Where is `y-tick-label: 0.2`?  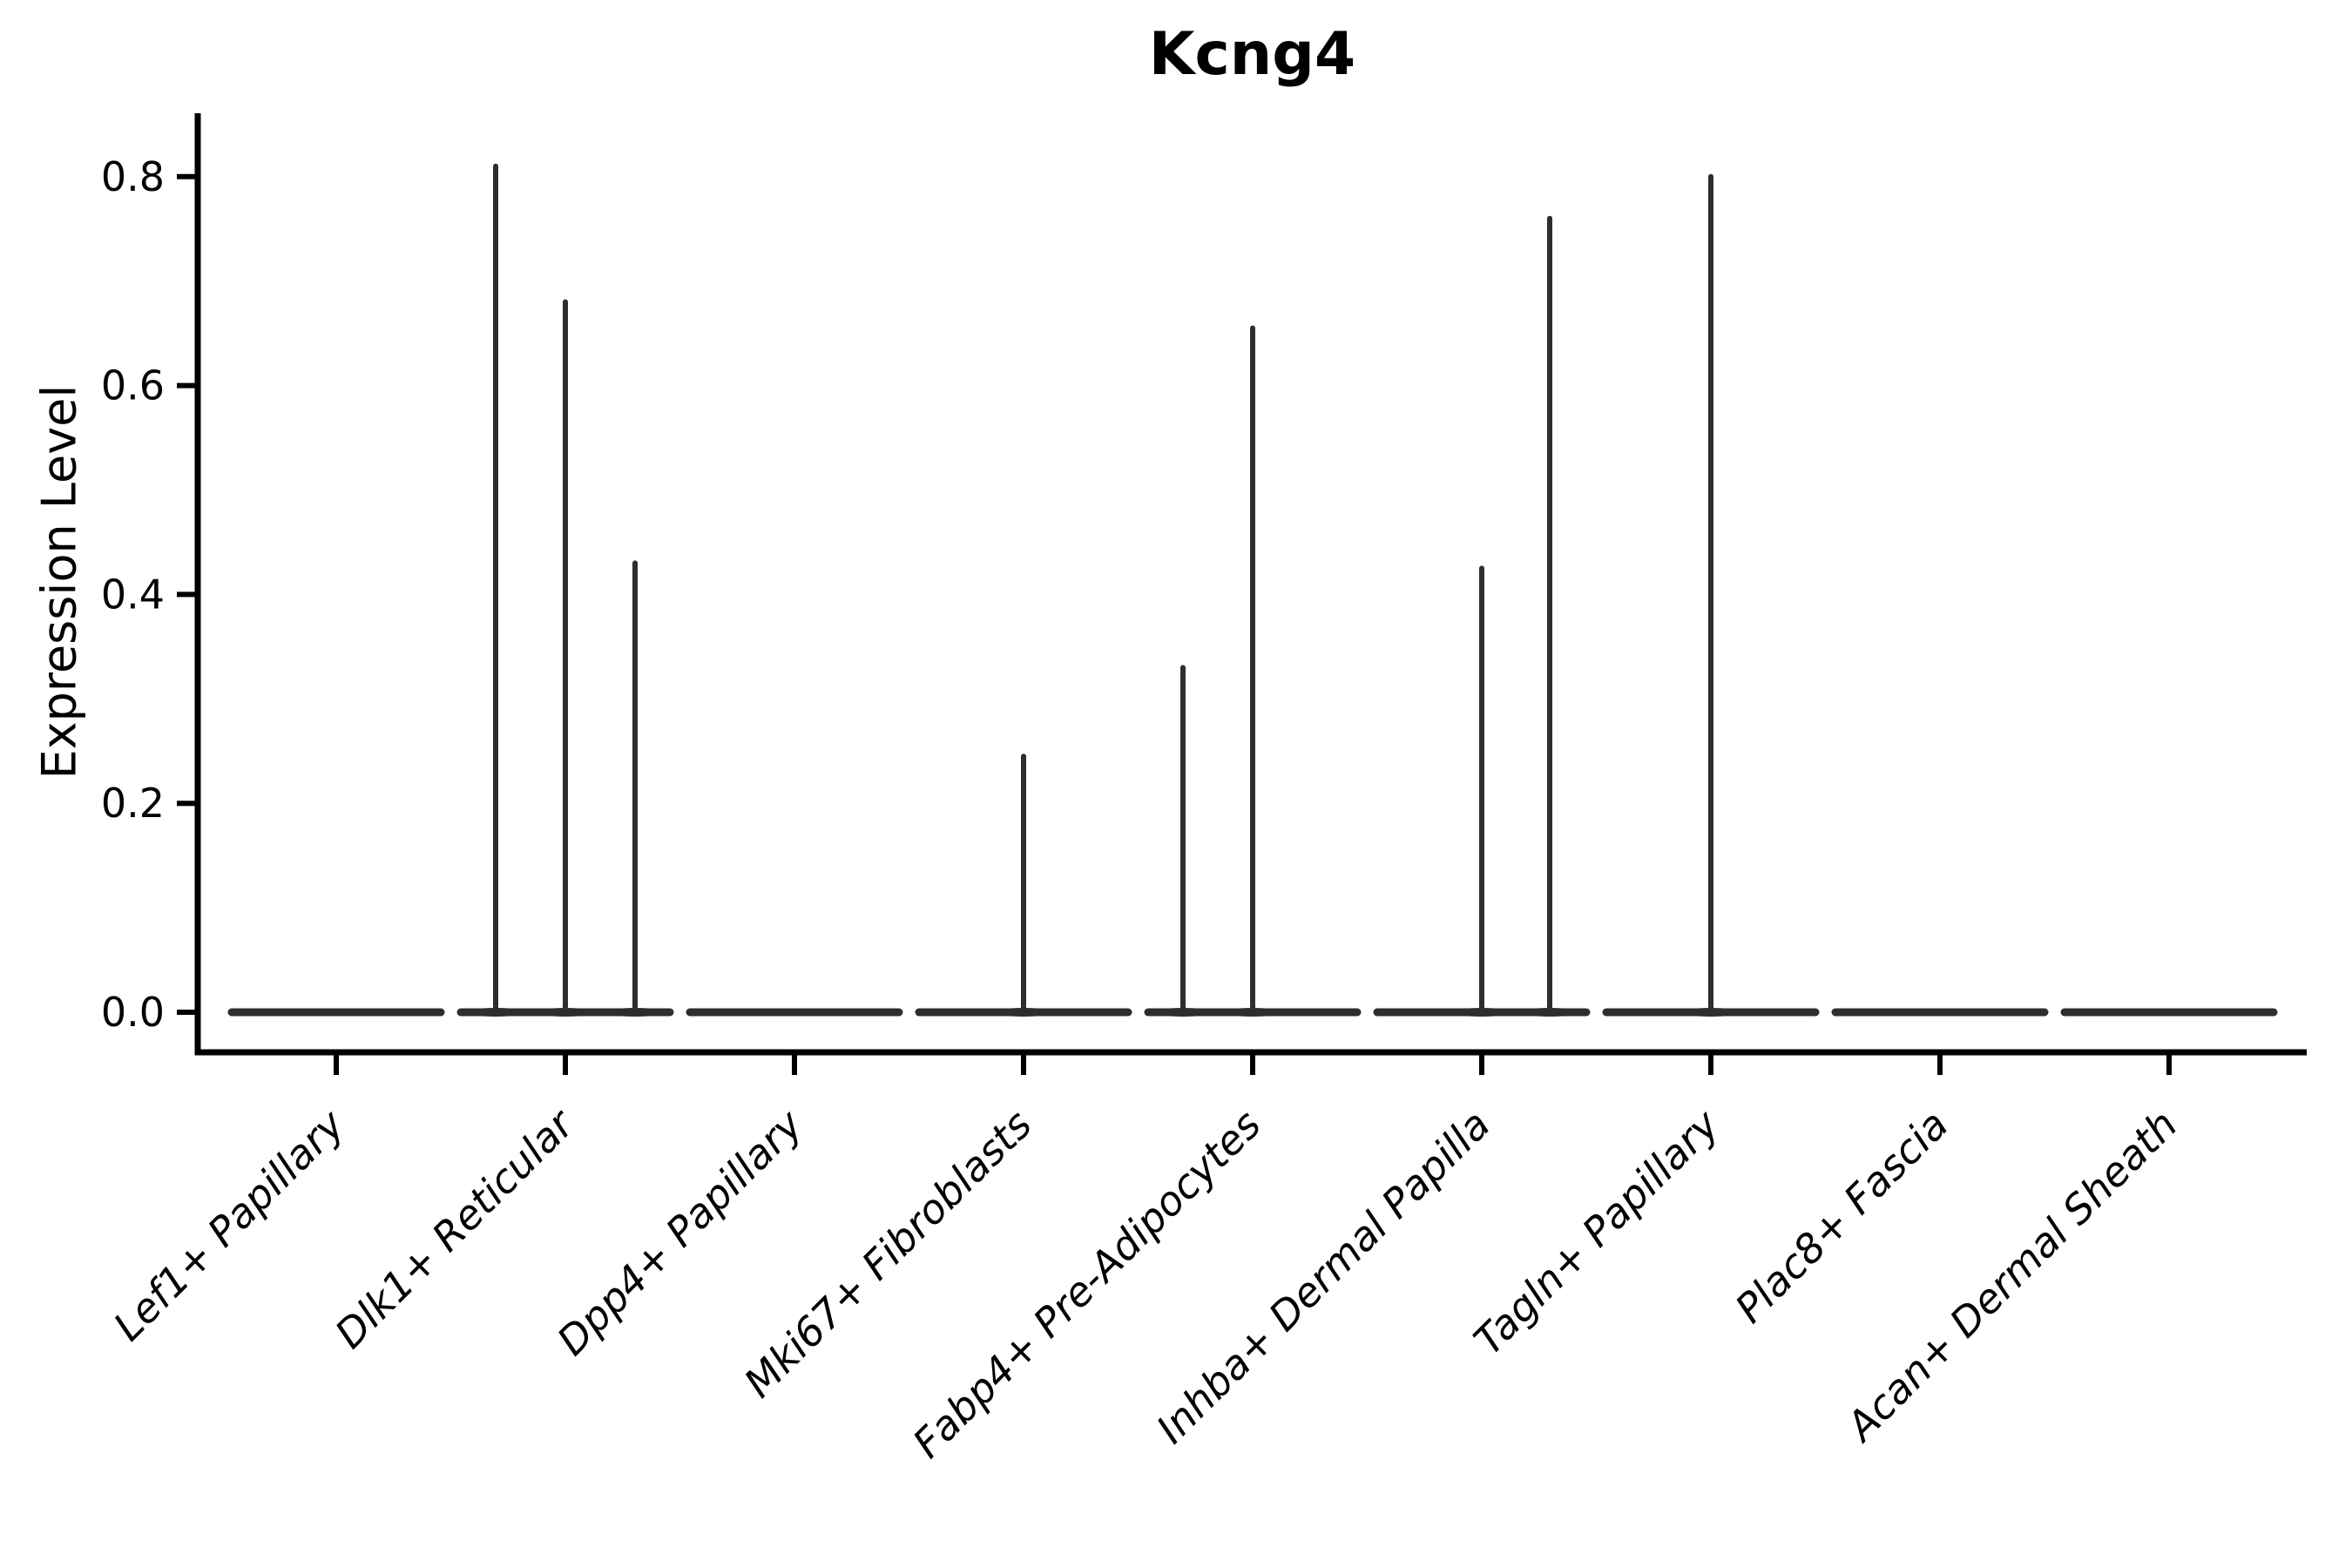 y-tick-label: 0.2 is located at coordinates (133, 803).